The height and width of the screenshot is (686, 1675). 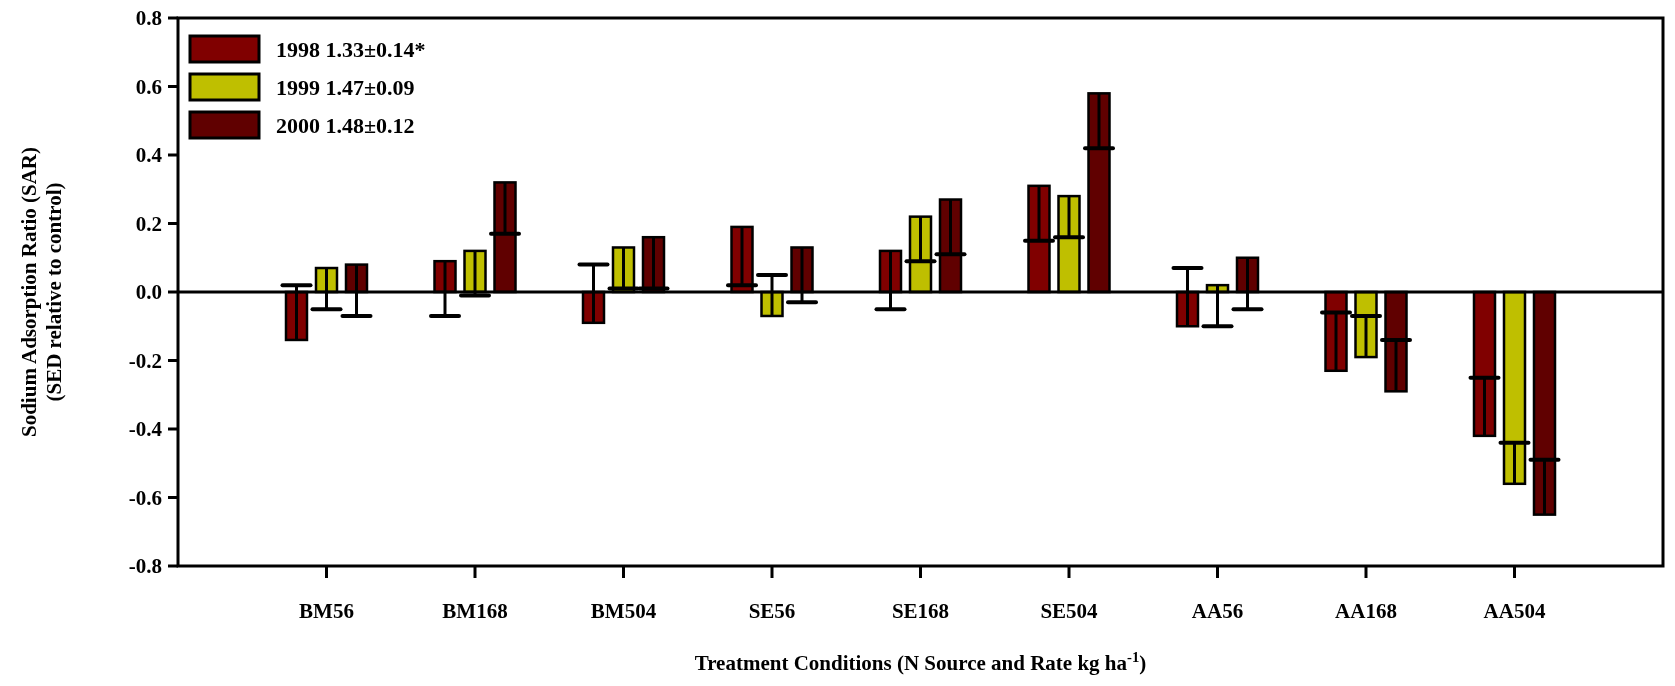 What do you see at coordinates (326, 611) in the screenshot?
I see `x-tick-label: BM56` at bounding box center [326, 611].